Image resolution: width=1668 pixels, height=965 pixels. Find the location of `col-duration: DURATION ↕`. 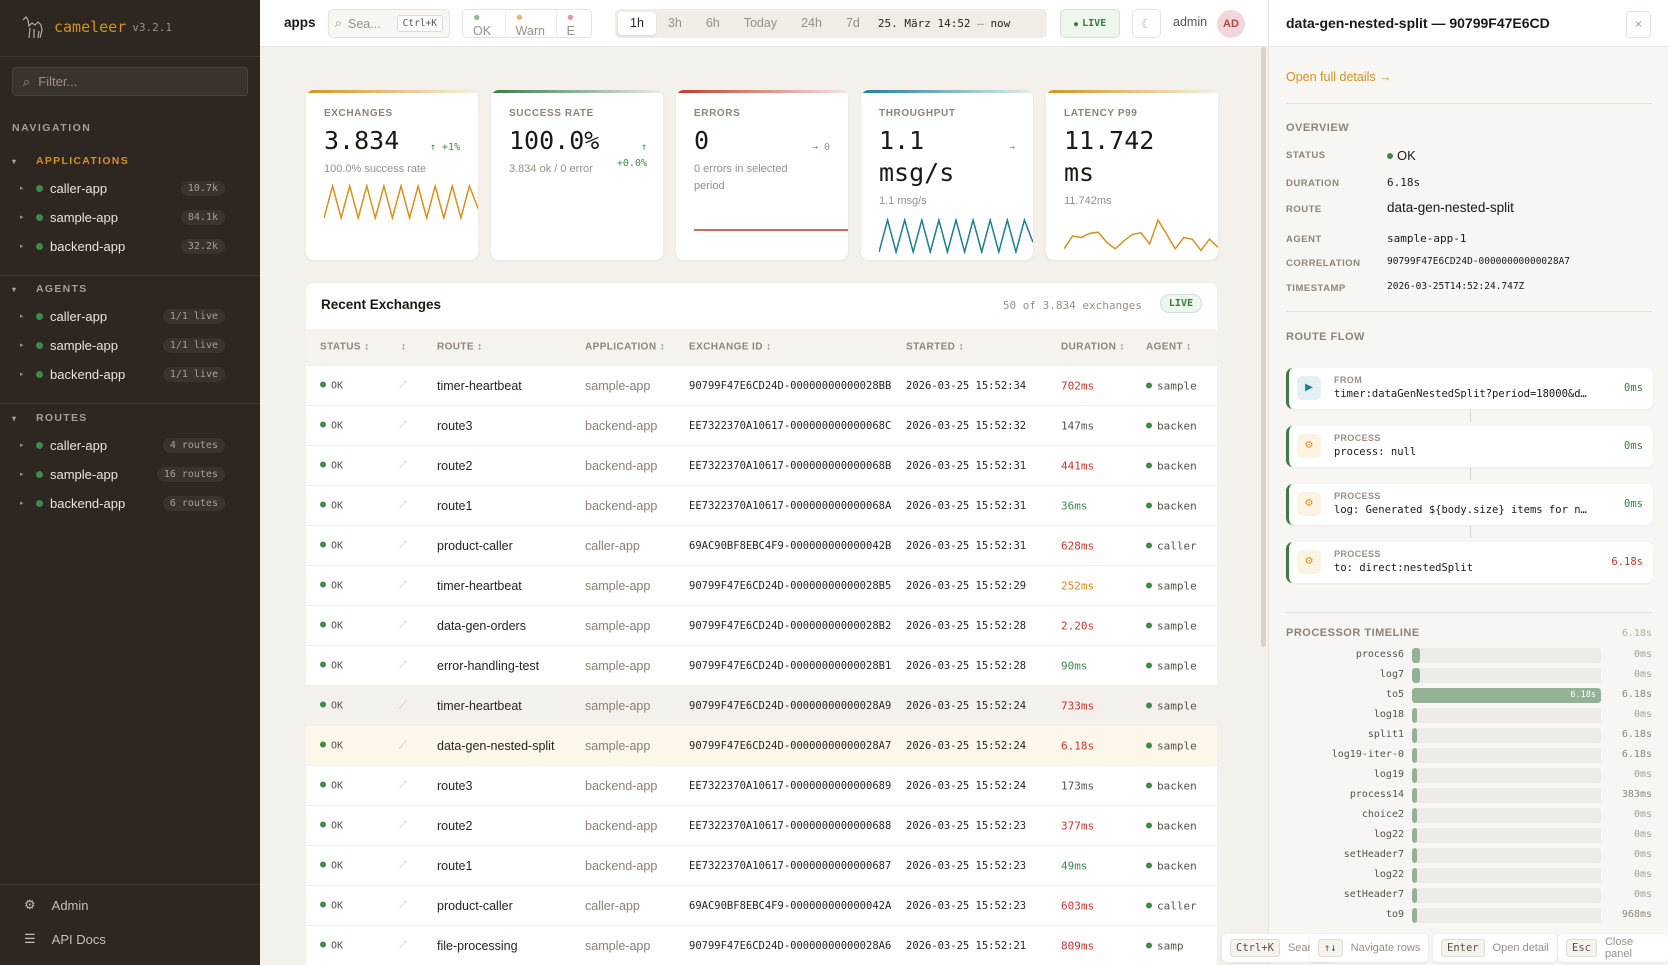

col-duration: DURATION ↕ is located at coordinates (1093, 347).